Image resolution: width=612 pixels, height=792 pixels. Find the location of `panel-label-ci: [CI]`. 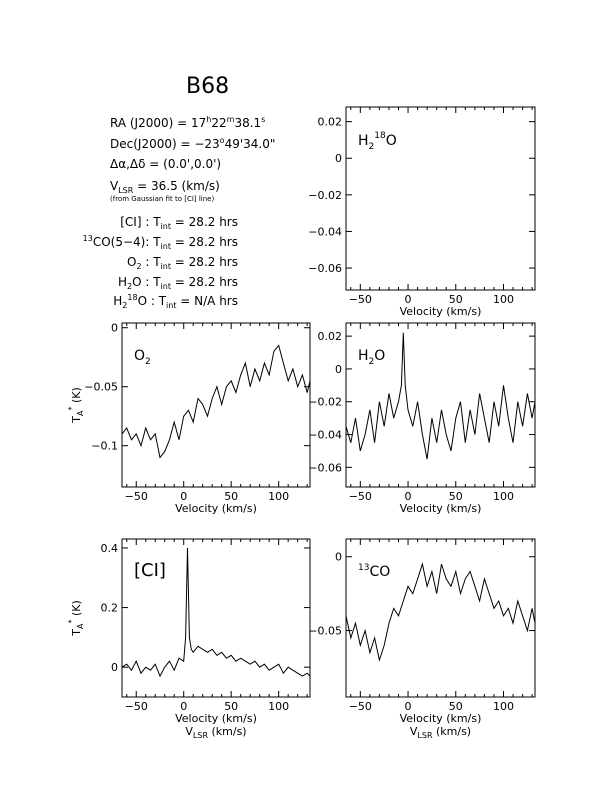

panel-label-ci: [CI] is located at coordinates (150, 570).